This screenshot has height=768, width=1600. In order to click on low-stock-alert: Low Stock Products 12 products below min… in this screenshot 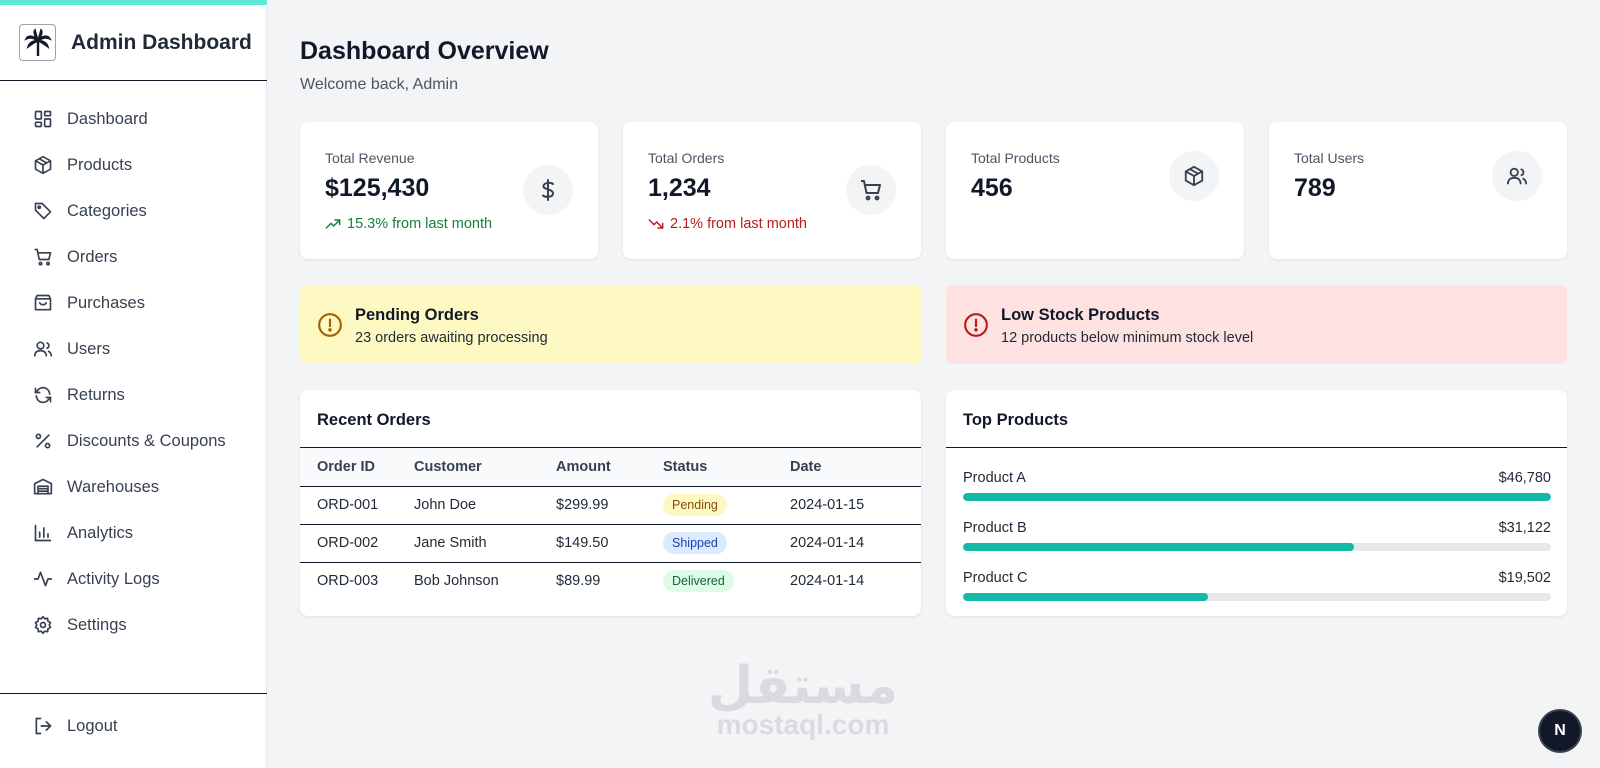, I will do `click(1256, 324)`.